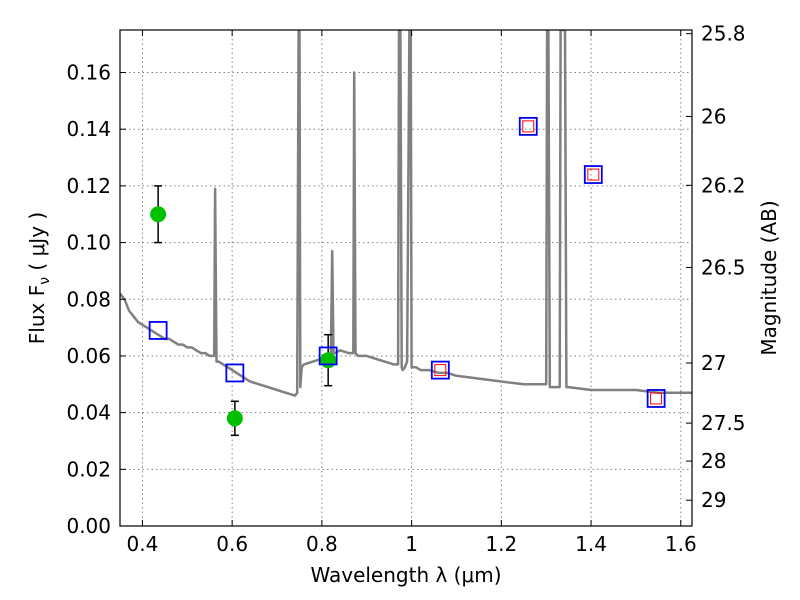 This screenshot has width=800, height=600. Describe the element at coordinates (88, 243) in the screenshot. I see `y-tick-label: 0.10` at that location.